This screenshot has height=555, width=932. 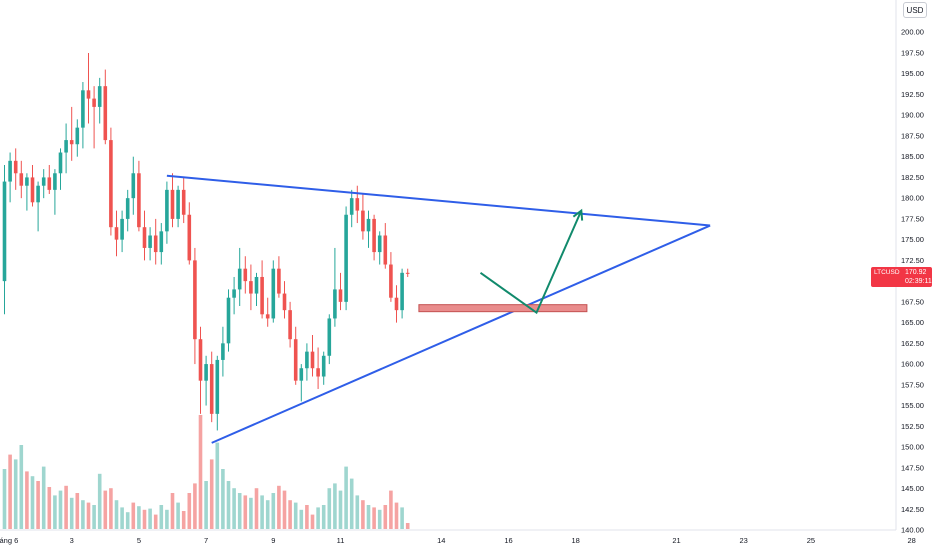 What do you see at coordinates (912, 509) in the screenshot?
I see `price-tick-label: 142.50` at bounding box center [912, 509].